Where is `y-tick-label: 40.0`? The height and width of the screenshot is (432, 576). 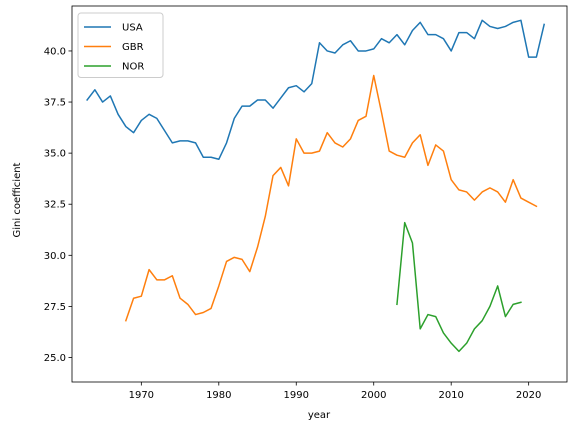
y-tick-label: 40.0 is located at coordinates (55, 51).